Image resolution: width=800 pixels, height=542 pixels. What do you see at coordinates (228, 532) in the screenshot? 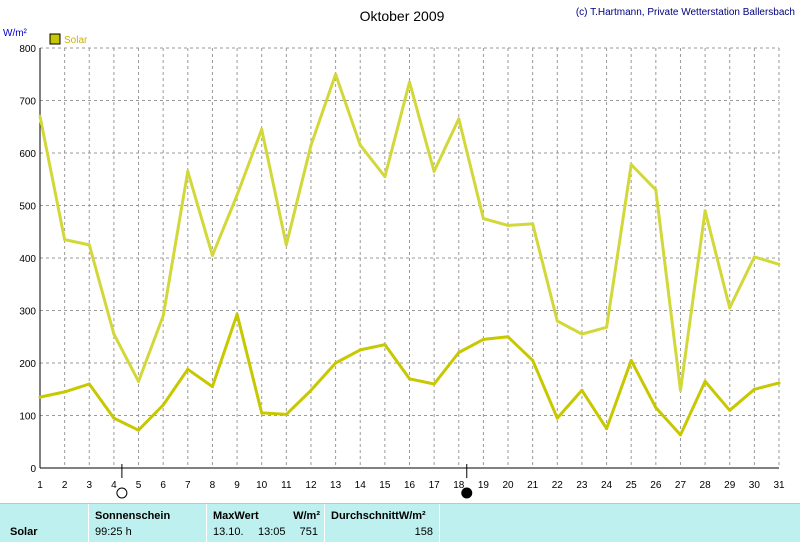
I see `maxvalue-date: 13.10.` at bounding box center [228, 532].